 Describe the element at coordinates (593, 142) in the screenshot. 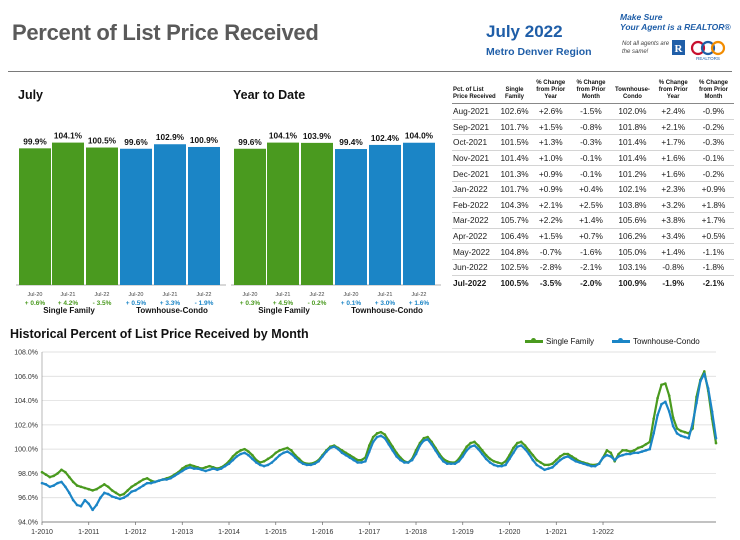

I see `table-row: Oct-2021 101.5% +1.3% -0.3% 101.4% +1.7% -0.3%` at that location.